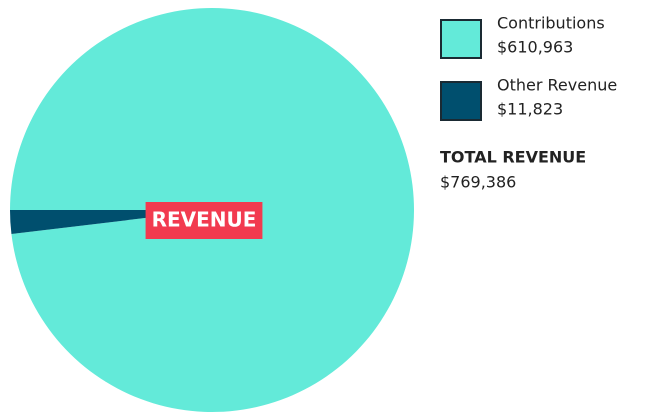 Image resolution: width=664 pixels, height=412 pixels. Describe the element at coordinates (513, 157) in the screenshot. I see `total-title: TOTAL REVENUE` at that location.